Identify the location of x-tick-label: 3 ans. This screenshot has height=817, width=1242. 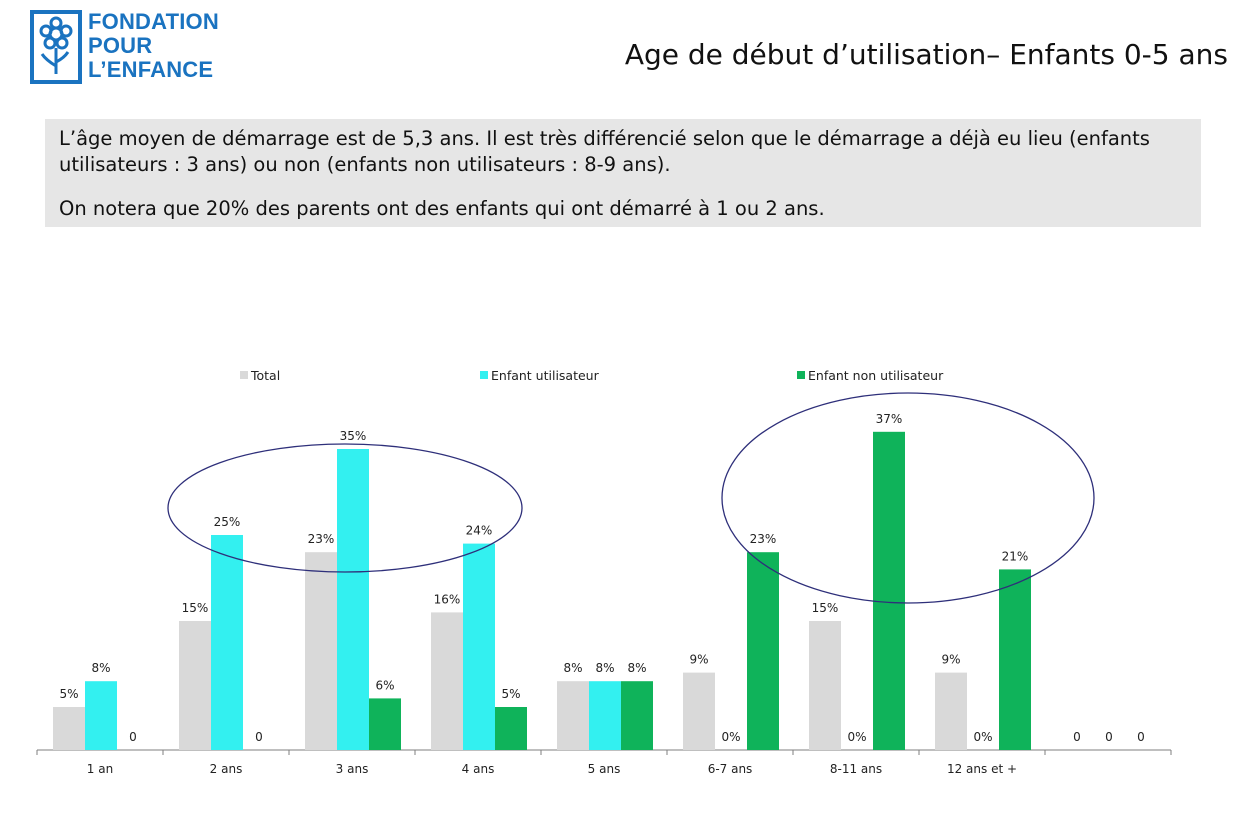
(352, 769).